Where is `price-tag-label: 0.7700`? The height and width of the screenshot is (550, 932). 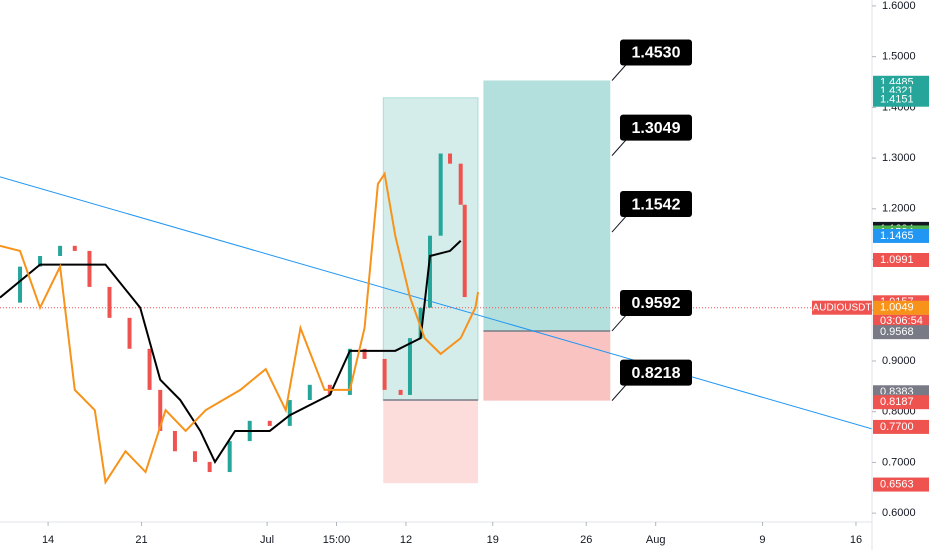
price-tag-label: 0.7700 is located at coordinates (897, 427).